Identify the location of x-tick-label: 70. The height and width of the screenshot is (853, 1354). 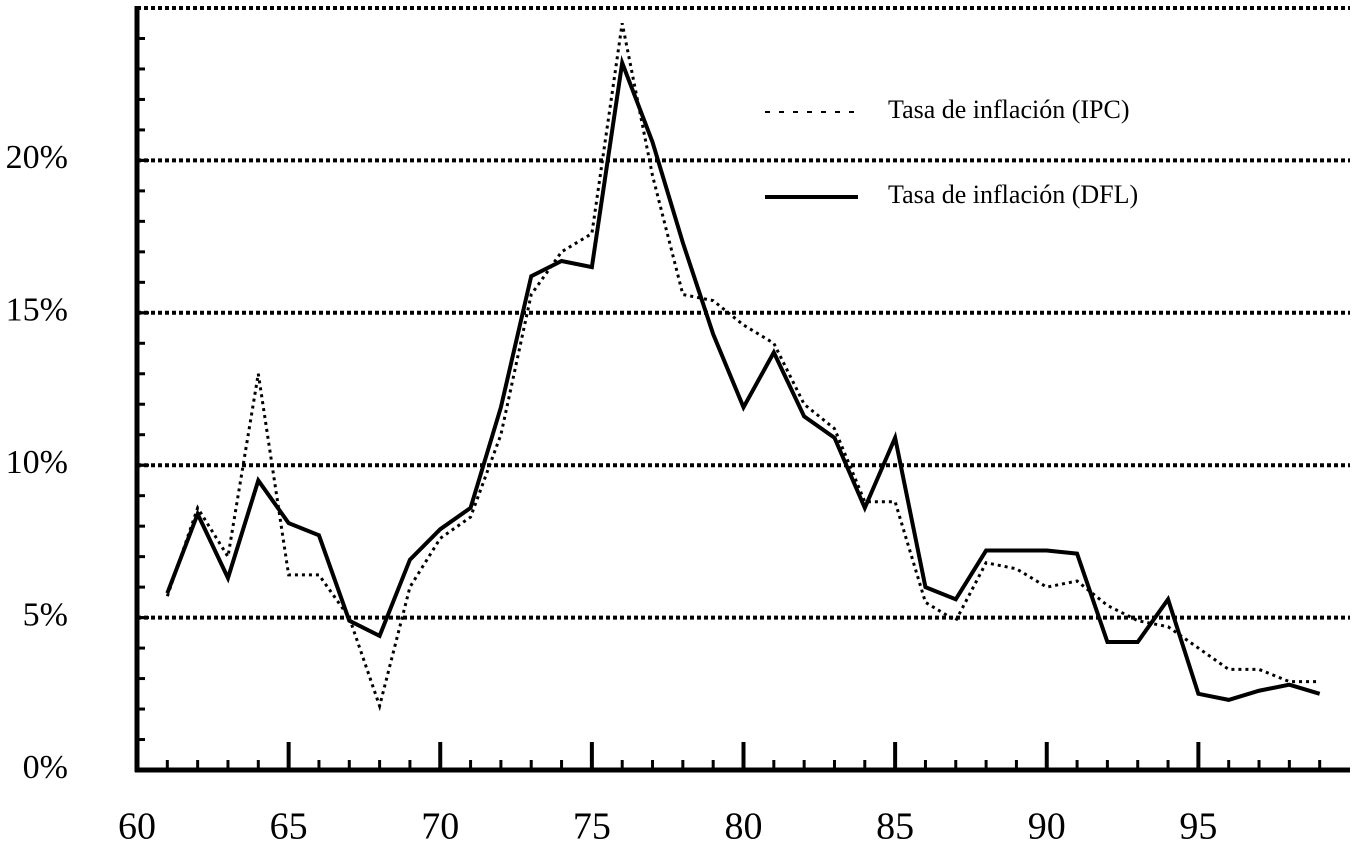
(440, 827).